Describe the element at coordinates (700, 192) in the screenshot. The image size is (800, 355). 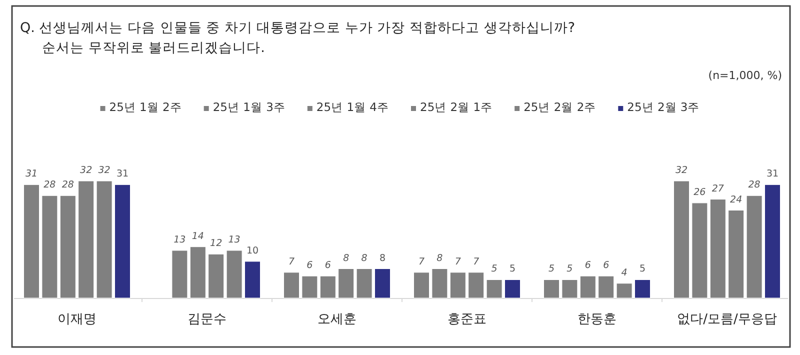
I see `data-label: 26` at that location.